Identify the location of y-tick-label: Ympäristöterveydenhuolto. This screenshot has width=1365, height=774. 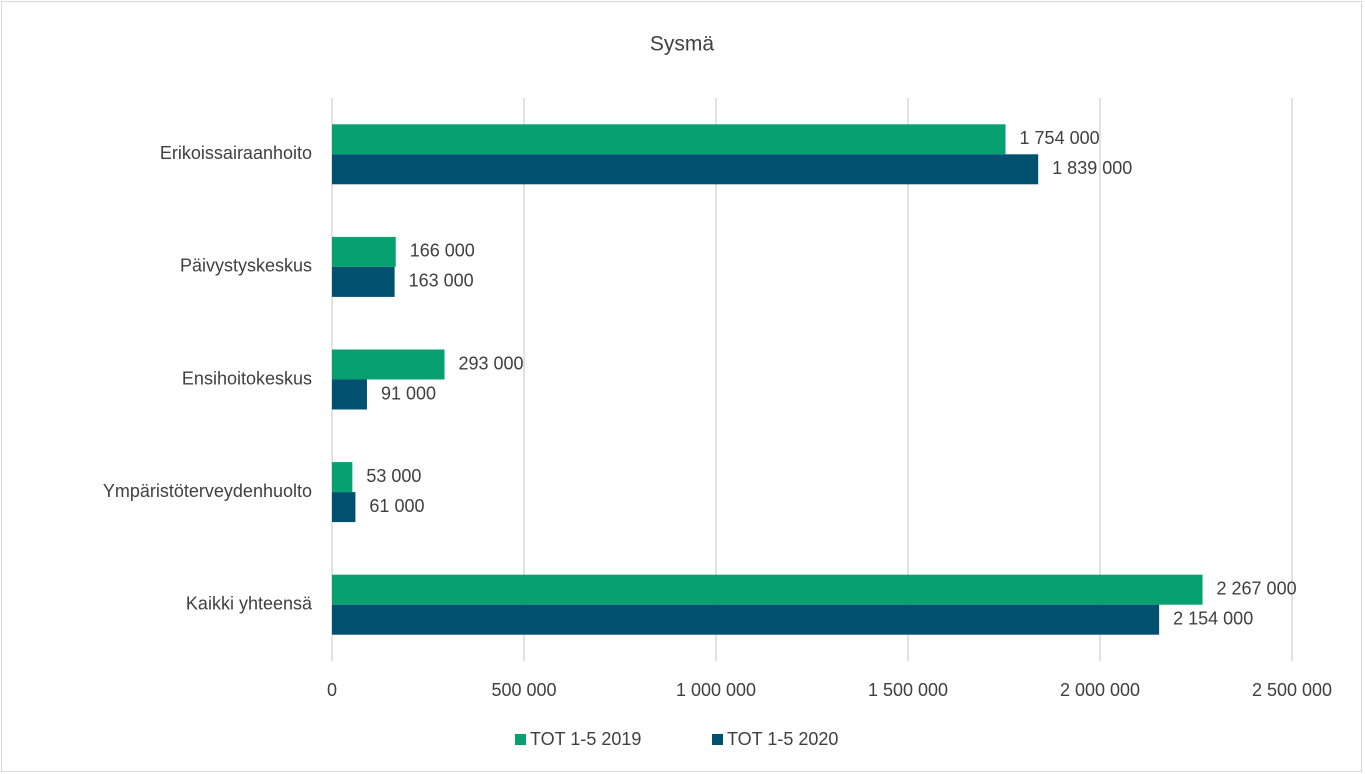
(207, 491).